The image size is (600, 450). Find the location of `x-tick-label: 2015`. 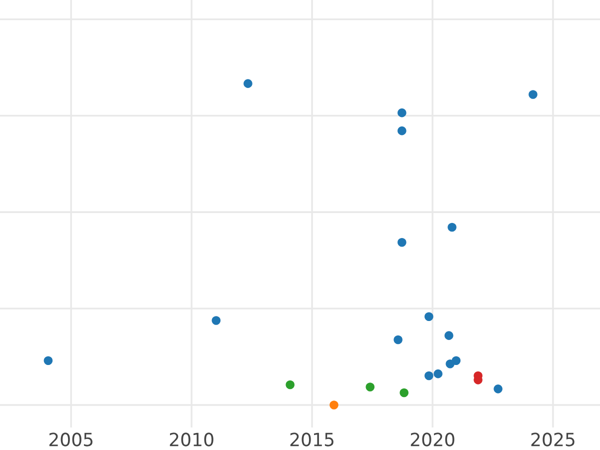

x-tick-label: 2015 is located at coordinates (312, 439).